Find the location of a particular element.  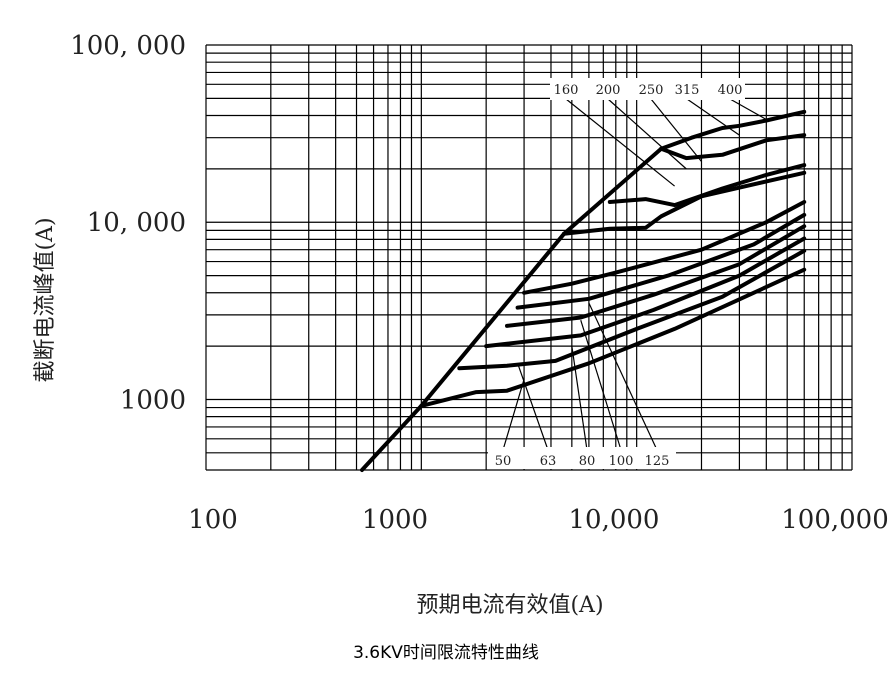

bottom-label-strip is located at coordinates (582, 458).